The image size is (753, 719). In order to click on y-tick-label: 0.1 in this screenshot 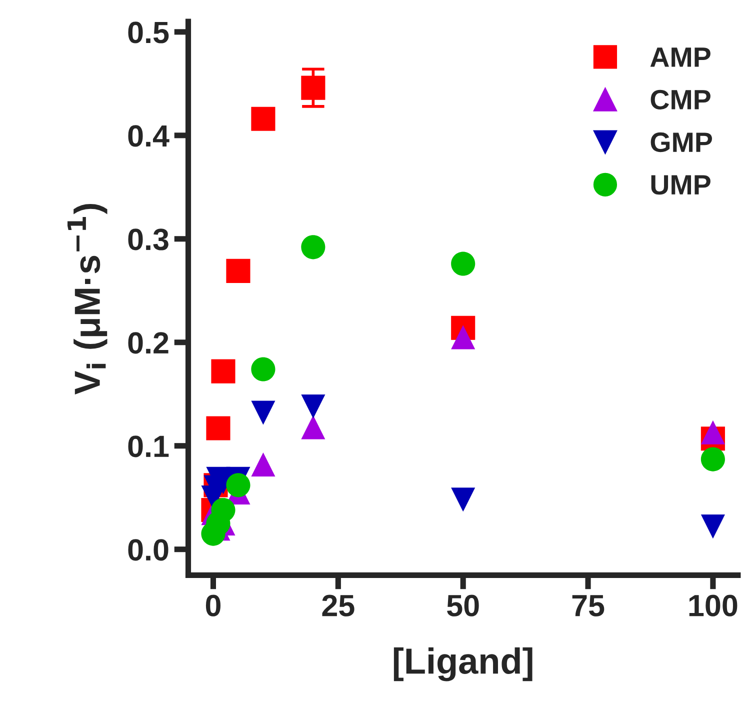, I will do `click(148, 447)`.